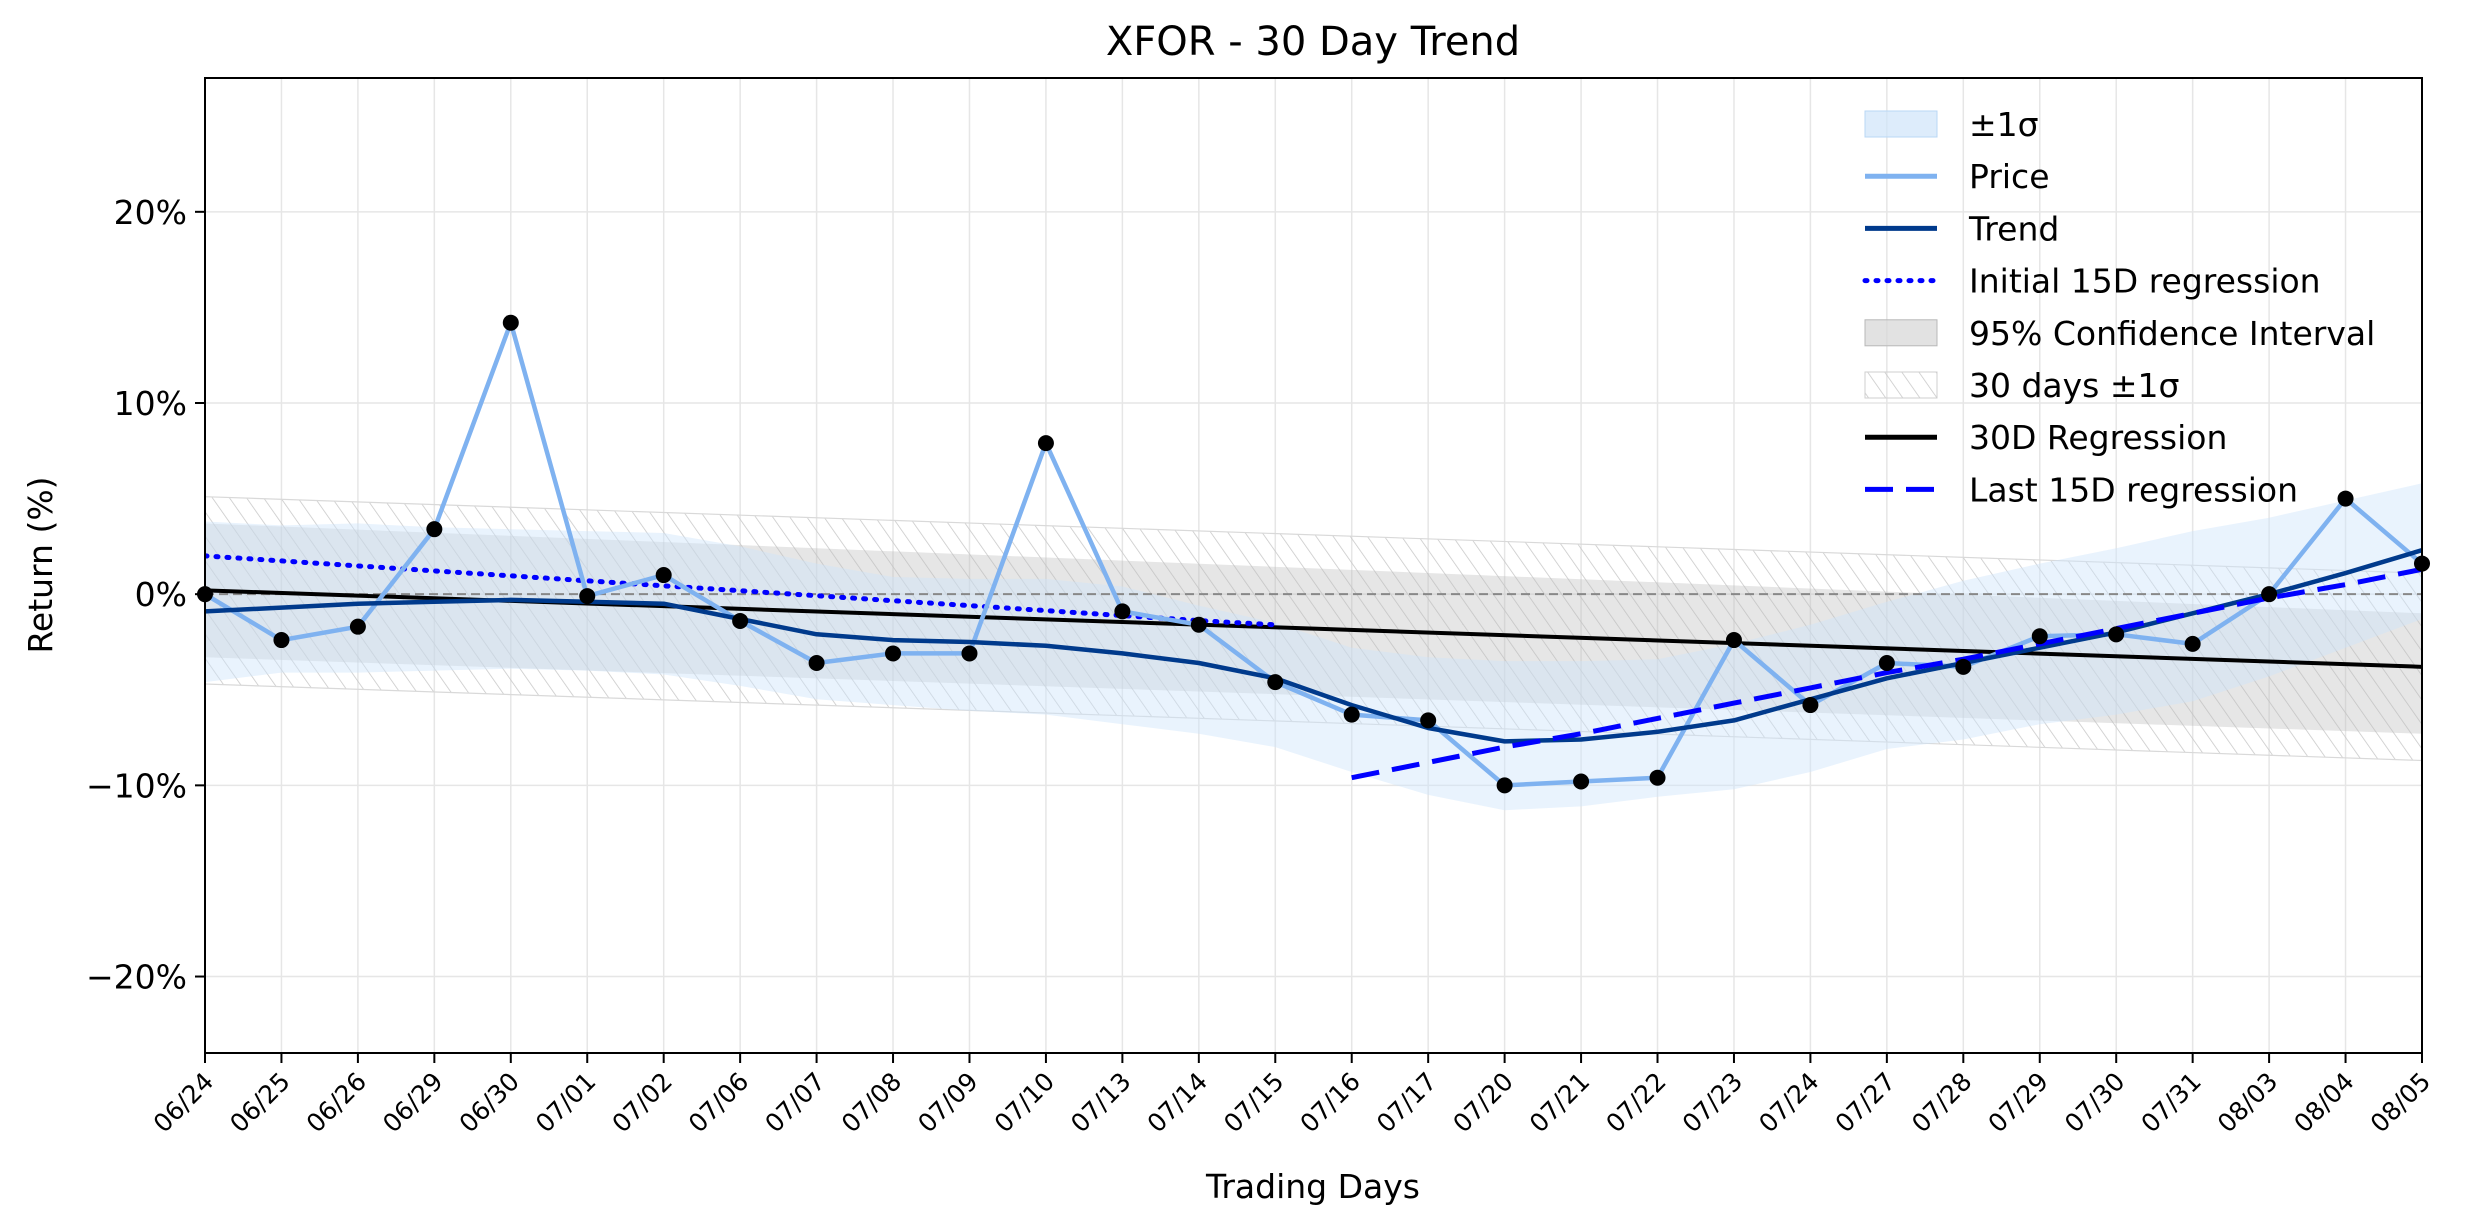 The width and height of the screenshot is (2474, 1224). I want to click on x-tick-label: 07/21, so click(1559, 1102).